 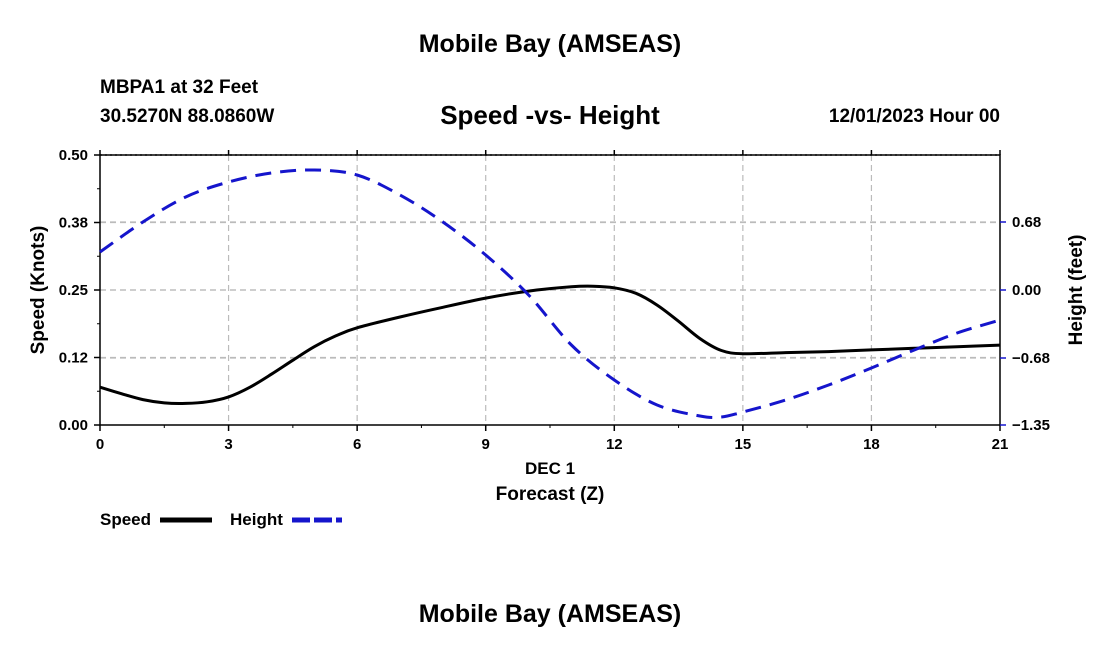 What do you see at coordinates (1026, 222) in the screenshot?
I see `y-right-tick-label: 0.68` at bounding box center [1026, 222].